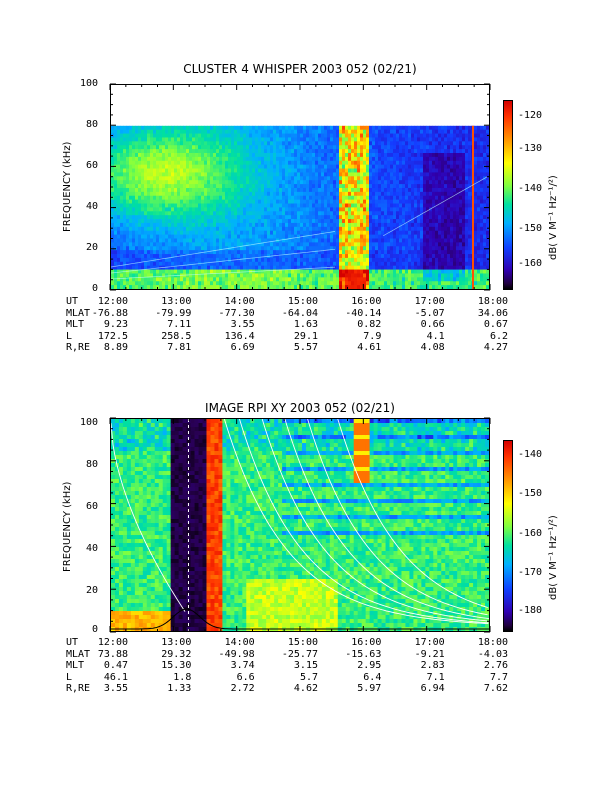 This screenshot has height=800, width=600. I want to click on image-rpi-ephemeris-value: 3.74, so click(242, 665).